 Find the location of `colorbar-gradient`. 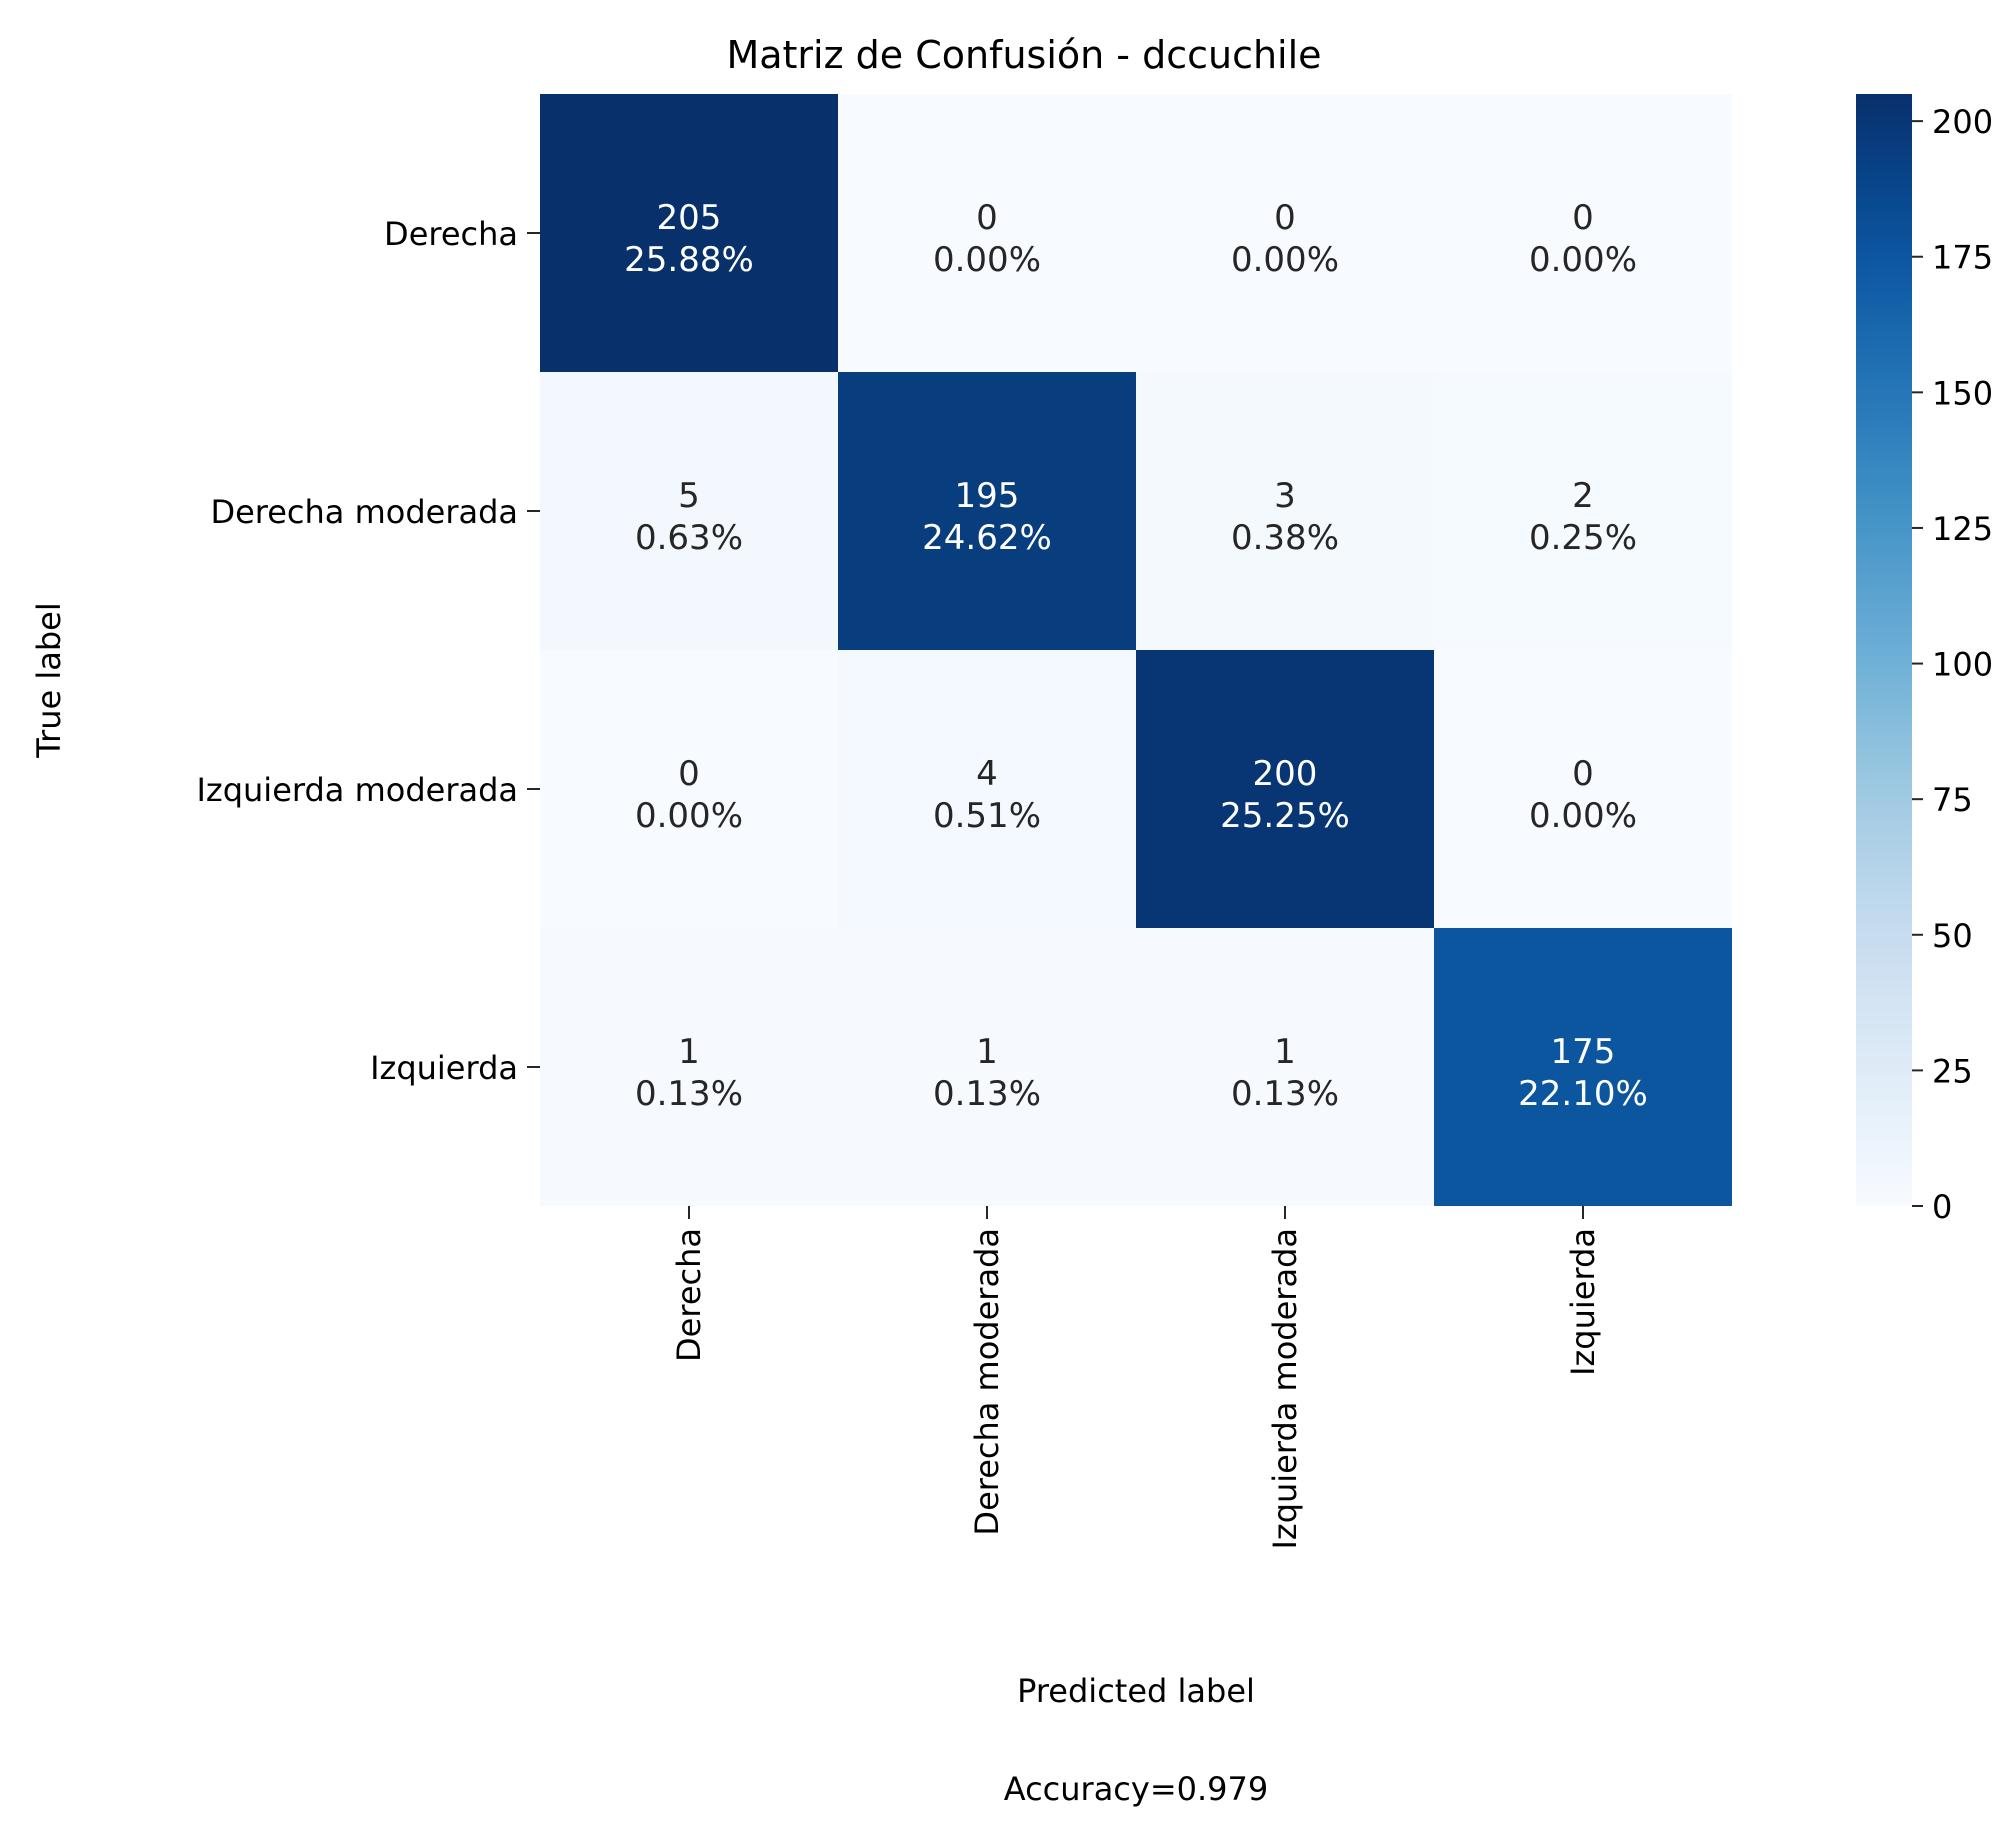

colorbar-gradient is located at coordinates (1884, 650).